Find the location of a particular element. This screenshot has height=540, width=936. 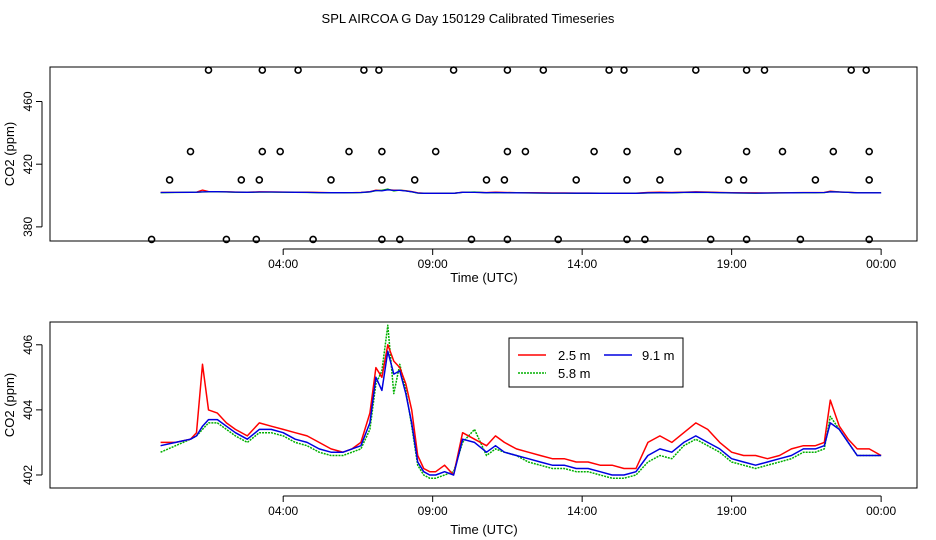

series-group-top is located at coordinates (521, 191).